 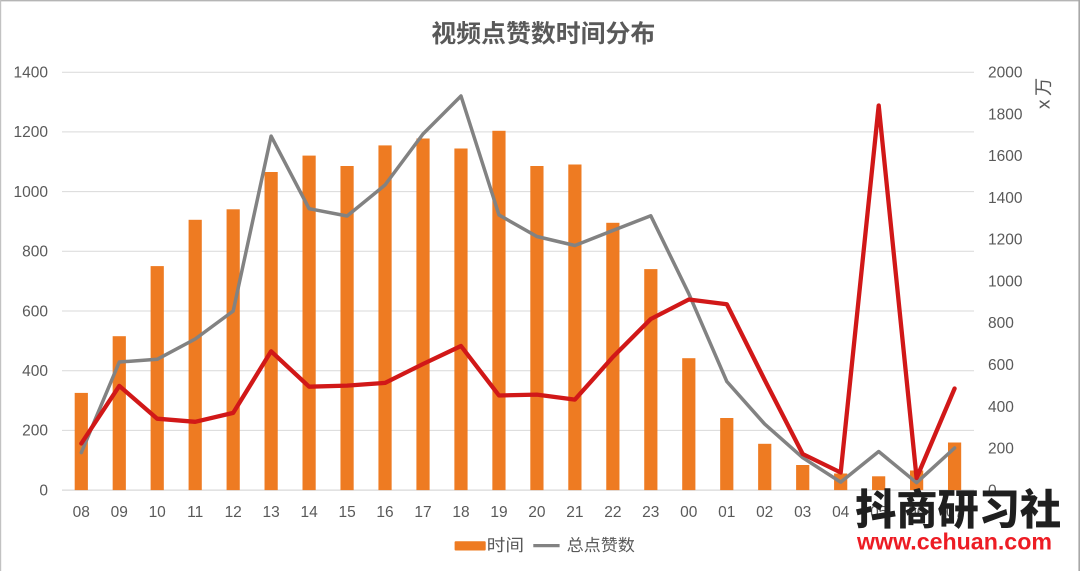 What do you see at coordinates (1005, 73) in the screenshot?
I see `svg-text: 2000` at bounding box center [1005, 73].